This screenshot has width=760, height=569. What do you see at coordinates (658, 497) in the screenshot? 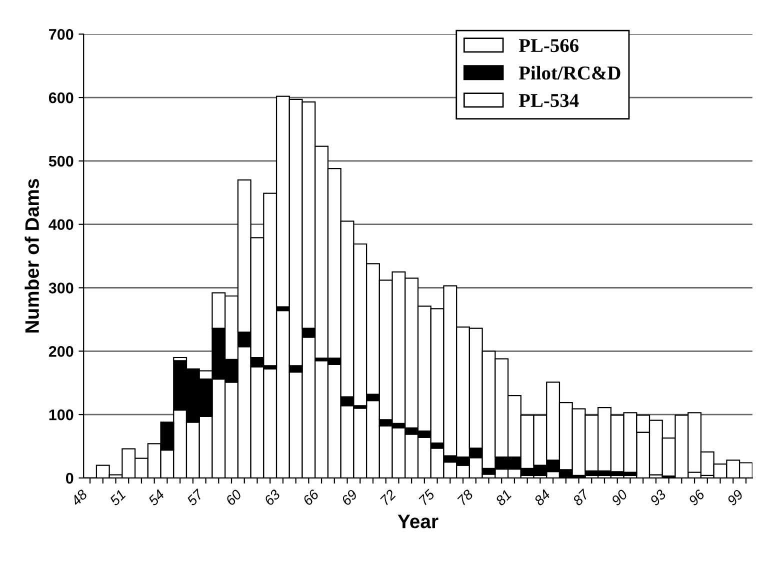
I see `x-tick-label: 93` at bounding box center [658, 497].